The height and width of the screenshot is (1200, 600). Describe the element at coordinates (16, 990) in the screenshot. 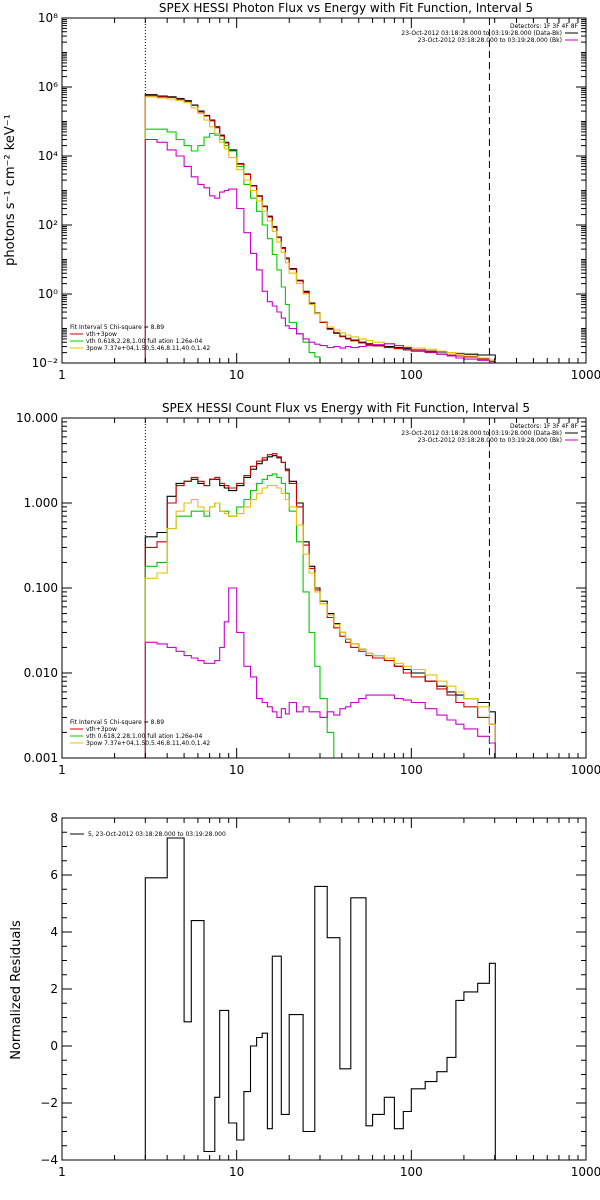

I see `panel-3-y-axis-label: Normalized Residuals` at that location.